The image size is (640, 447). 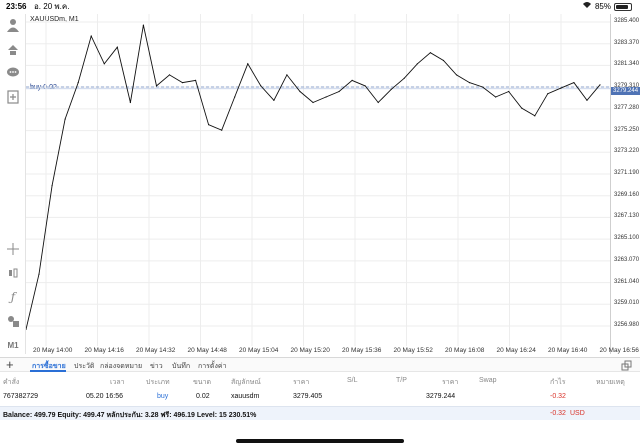 I want to click on status-date: อ. 20 พ.ค., so click(x=52, y=6).